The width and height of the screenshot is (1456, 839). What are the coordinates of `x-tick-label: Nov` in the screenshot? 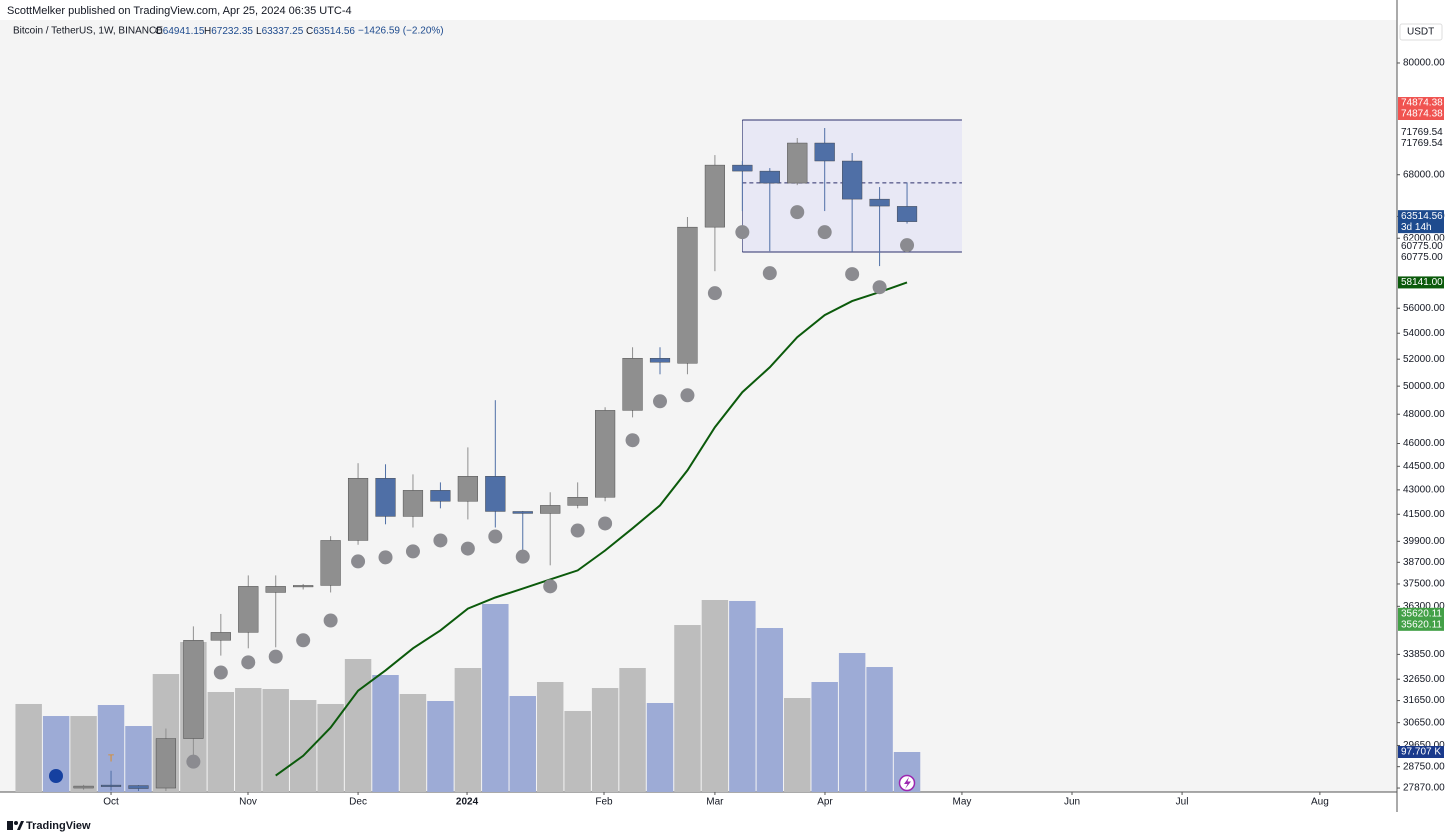 It's located at (248, 802).